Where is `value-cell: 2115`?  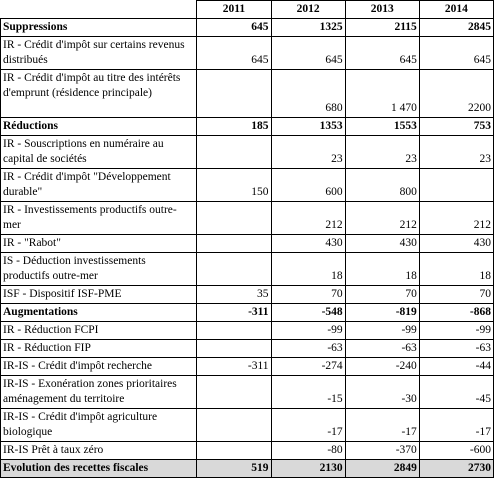
value-cell: 2115 is located at coordinates (382, 27).